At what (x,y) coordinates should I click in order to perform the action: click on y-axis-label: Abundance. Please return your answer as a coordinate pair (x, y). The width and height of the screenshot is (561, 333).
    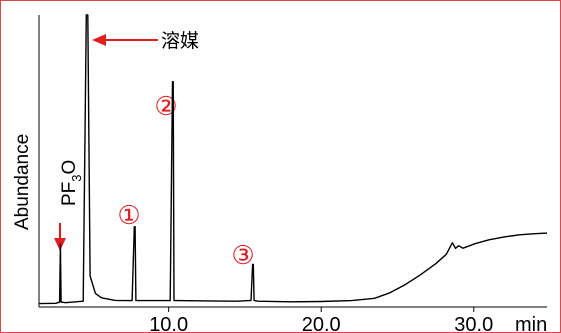
    Looking at the image, I should click on (22, 182).